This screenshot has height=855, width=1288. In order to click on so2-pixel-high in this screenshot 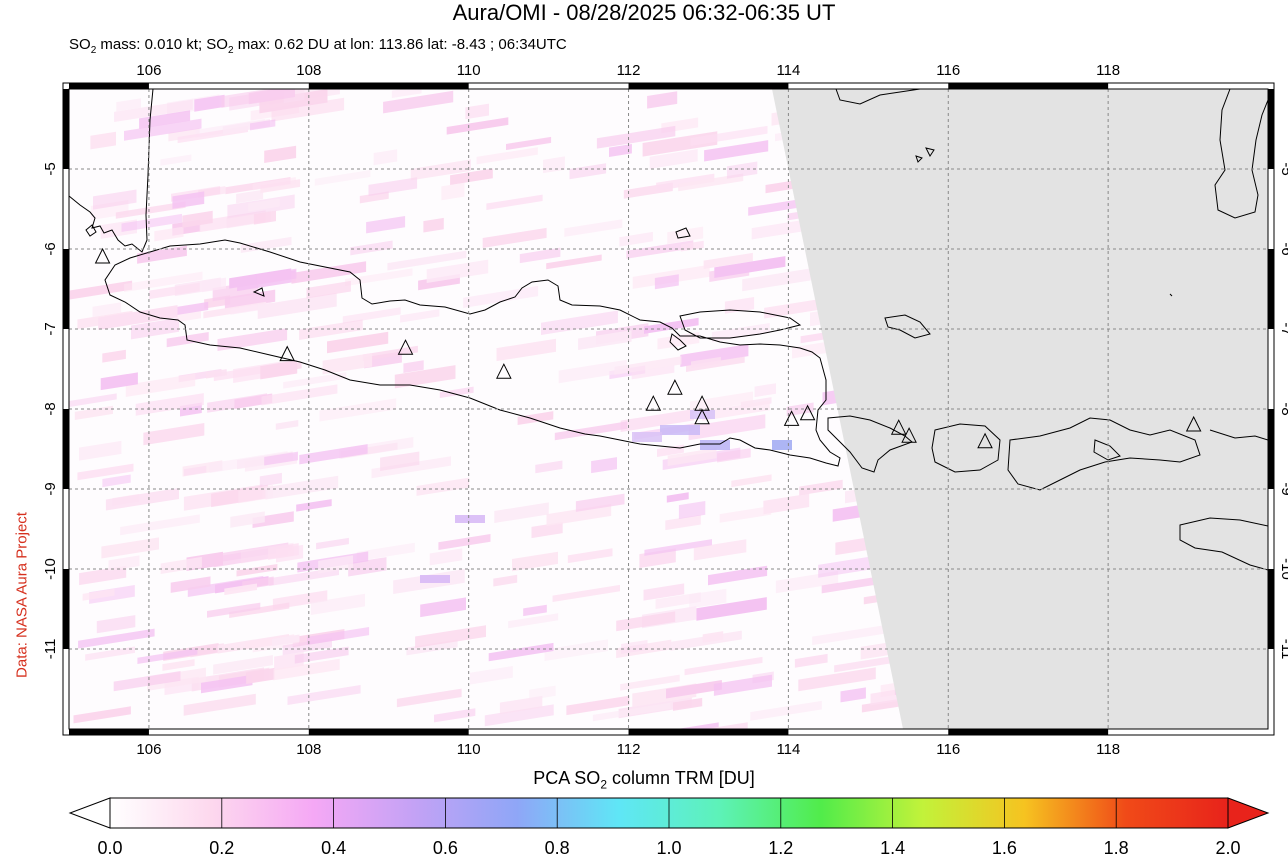, I will do `click(702, 414)`.